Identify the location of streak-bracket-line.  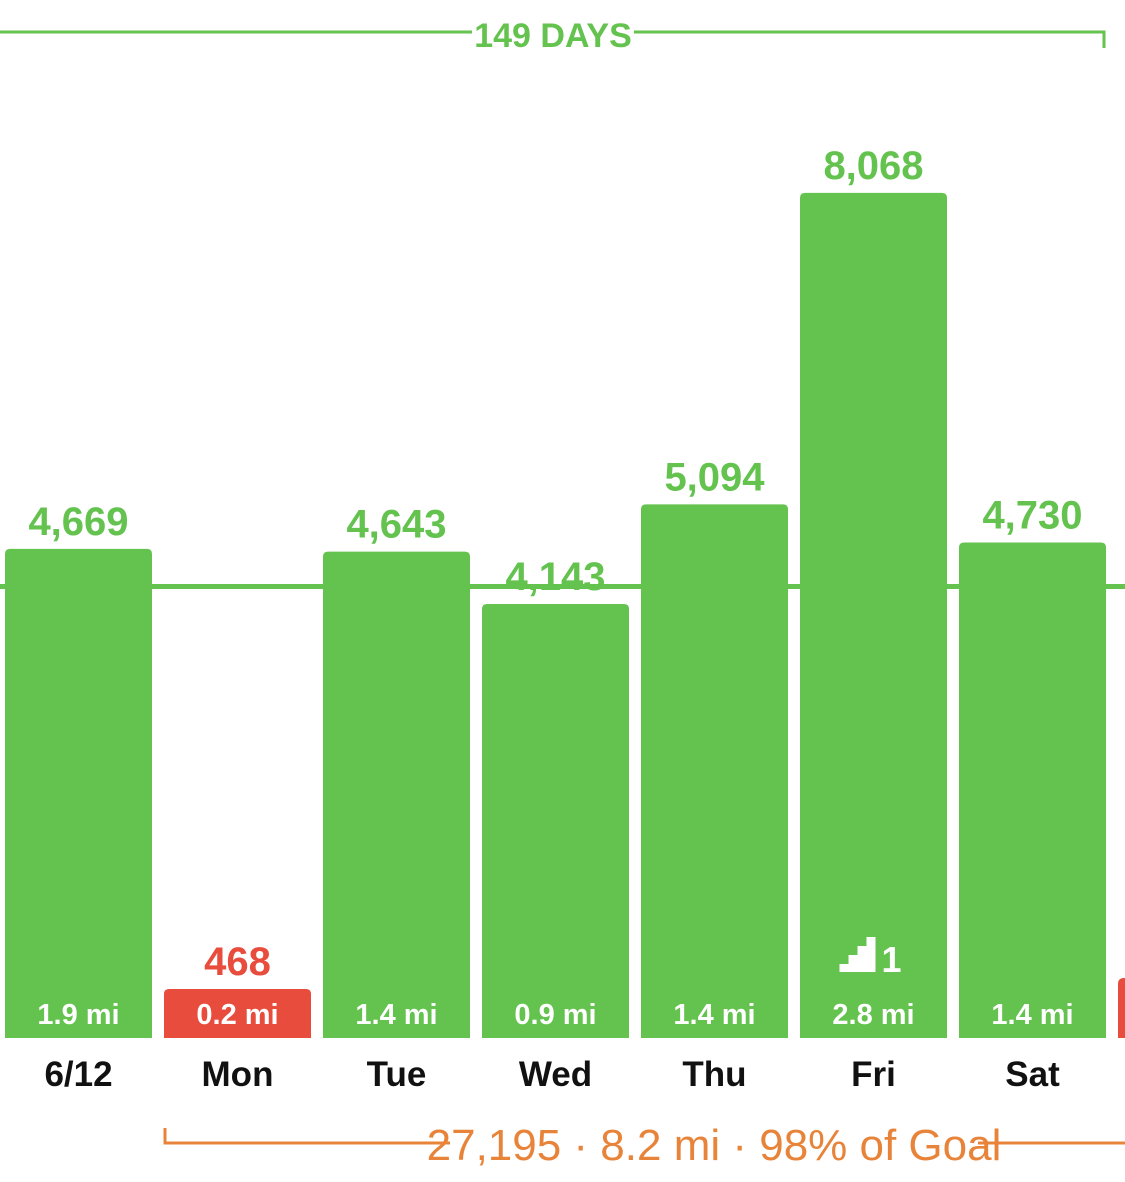
(553, 39).